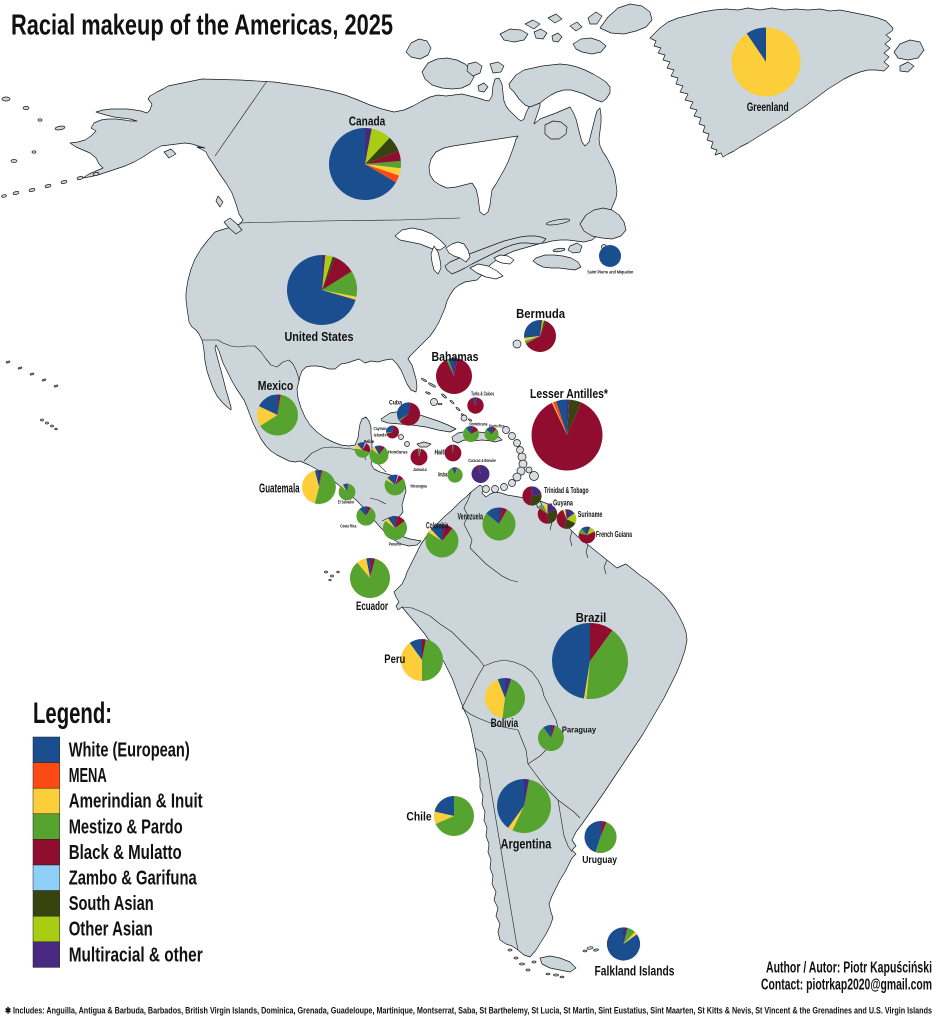 Image resolution: width=936 pixels, height=1024 pixels. Describe the element at coordinates (346, 503) in the screenshot. I see `svg-text: El Salvador` at that location.